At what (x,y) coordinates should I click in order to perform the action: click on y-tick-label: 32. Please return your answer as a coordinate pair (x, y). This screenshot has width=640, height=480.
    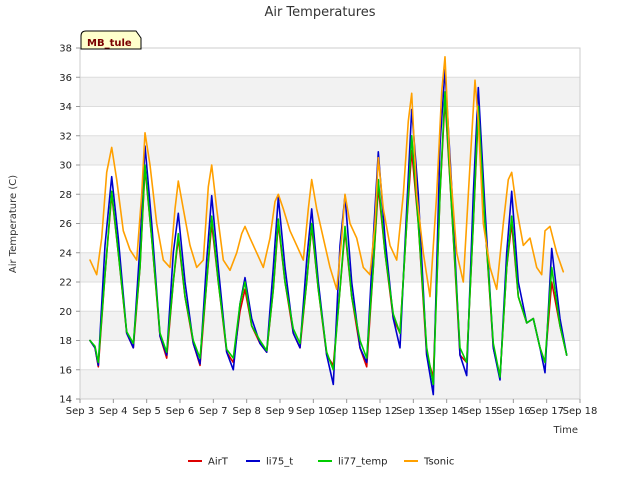
    Looking at the image, I should click on (65, 136).